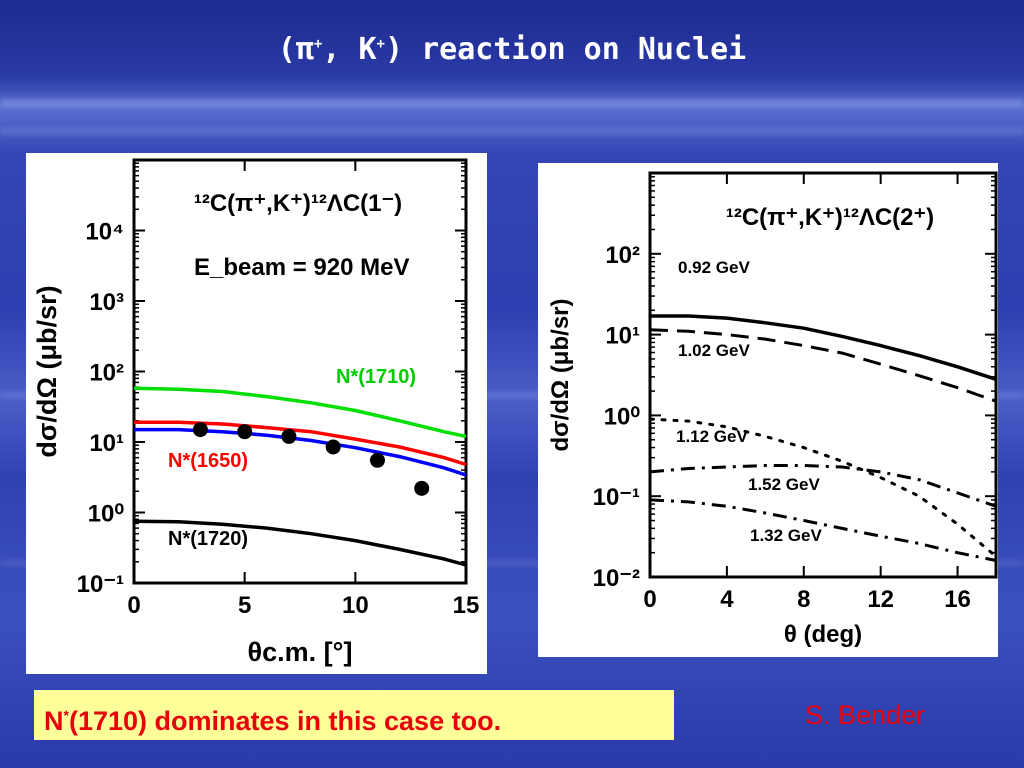  Describe the element at coordinates (300, 652) in the screenshot. I see `x-axis-label: θc.m. [°]` at that location.